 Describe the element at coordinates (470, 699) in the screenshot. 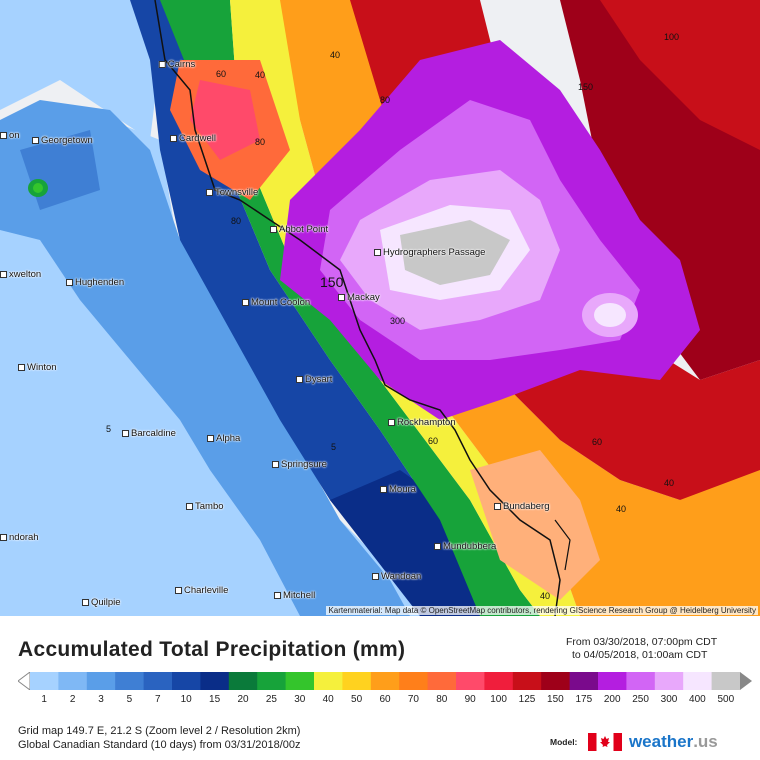

I see `legend-label: 90` at that location.